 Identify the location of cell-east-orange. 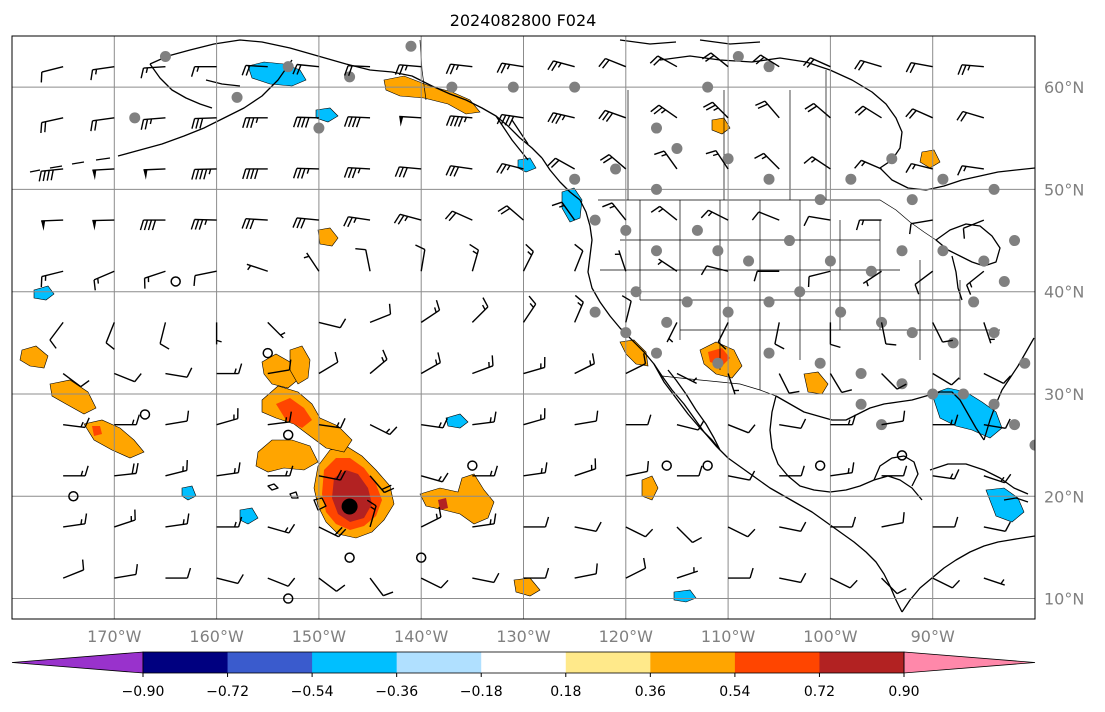
(457, 499).